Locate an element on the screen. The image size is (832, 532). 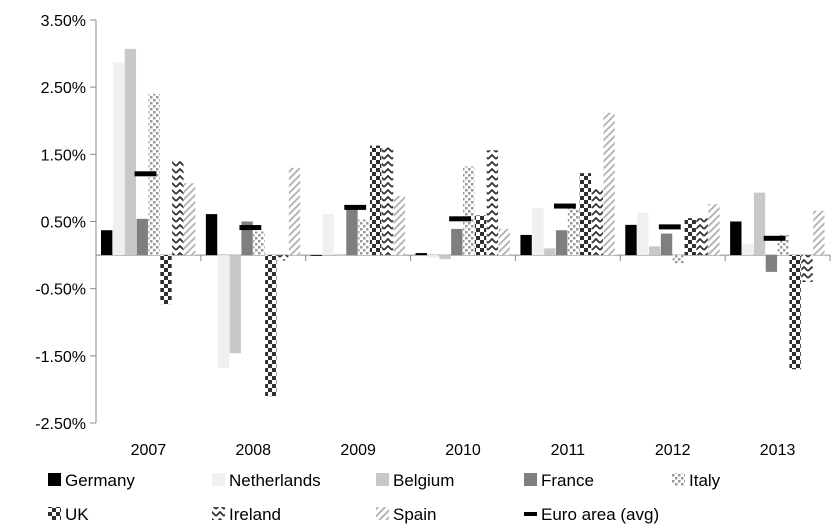
legend-label: Italy is located at coordinates (705, 480).